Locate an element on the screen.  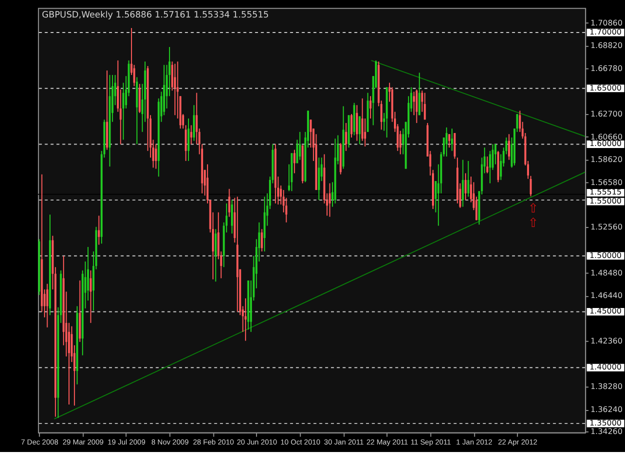
y-tick-label: 1.34260 is located at coordinates (606, 431).